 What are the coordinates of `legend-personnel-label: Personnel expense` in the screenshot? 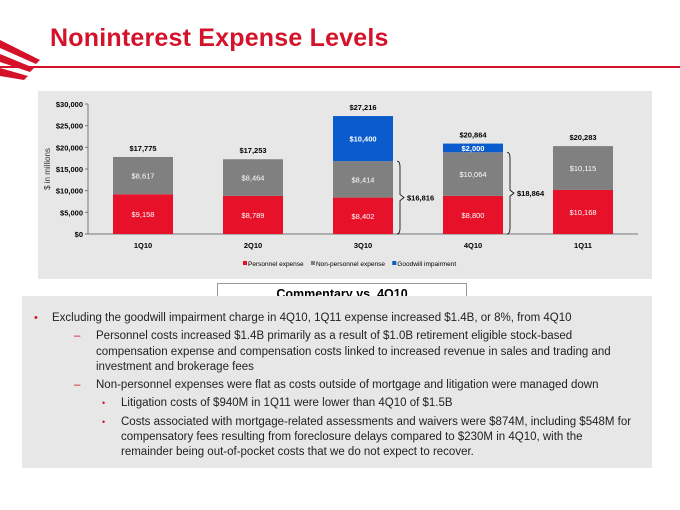 It's located at (276, 264).